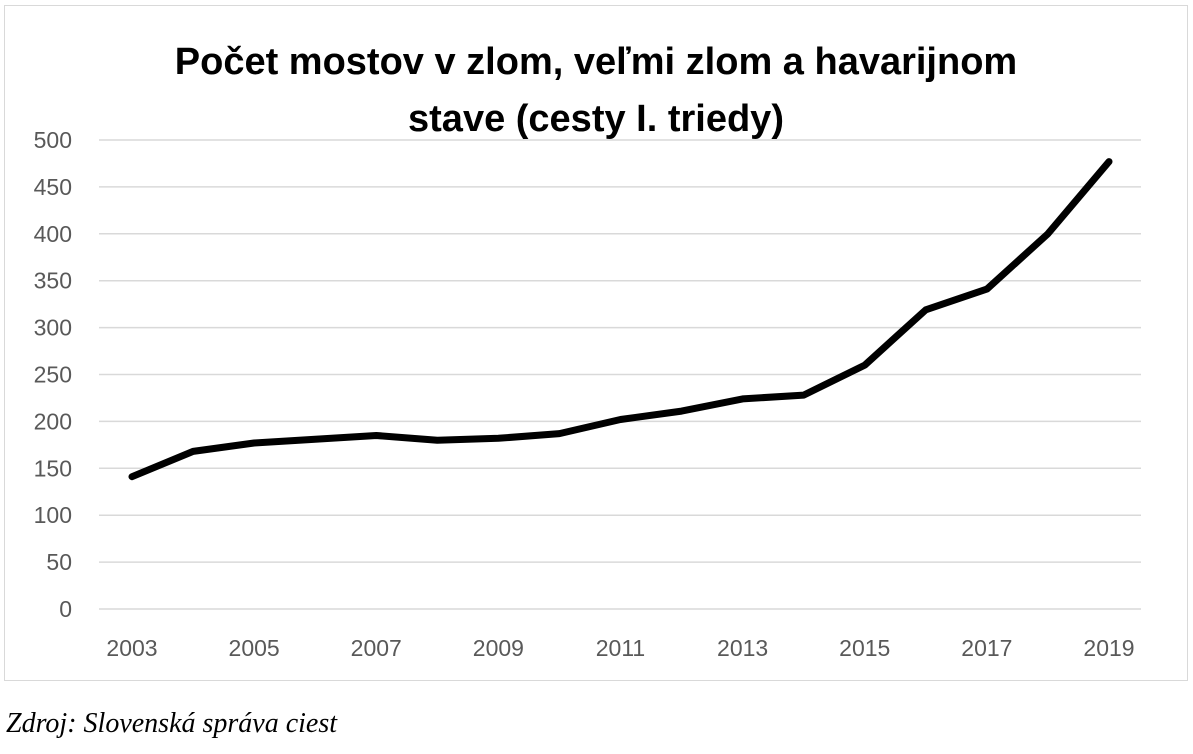  Describe the element at coordinates (172, 723) in the screenshot. I see `source-note: Zdroj: Slovenská správa ciest` at that location.